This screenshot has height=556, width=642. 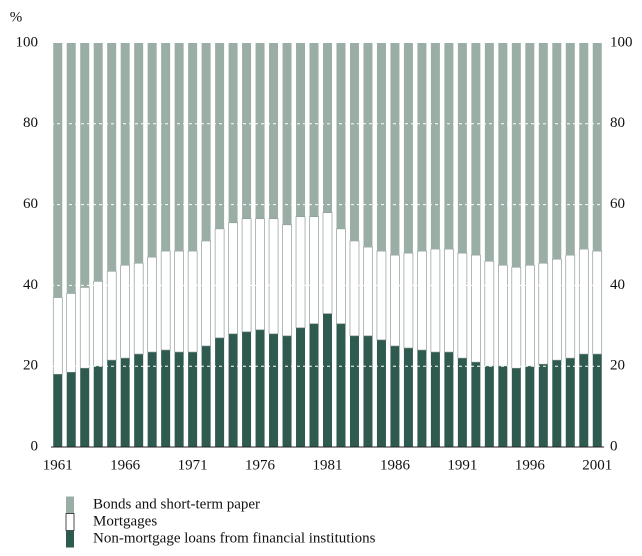 What do you see at coordinates (617, 123) in the screenshot?
I see `y2-tick-label: 80` at bounding box center [617, 123].